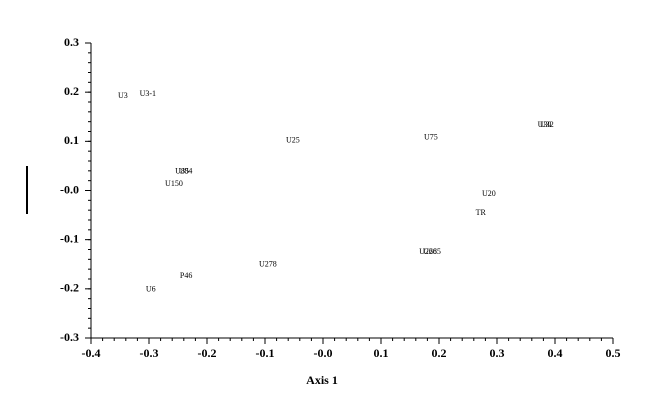 The width and height of the screenshot is (664, 413). I want to click on point-label: U3-1, so click(148, 93).